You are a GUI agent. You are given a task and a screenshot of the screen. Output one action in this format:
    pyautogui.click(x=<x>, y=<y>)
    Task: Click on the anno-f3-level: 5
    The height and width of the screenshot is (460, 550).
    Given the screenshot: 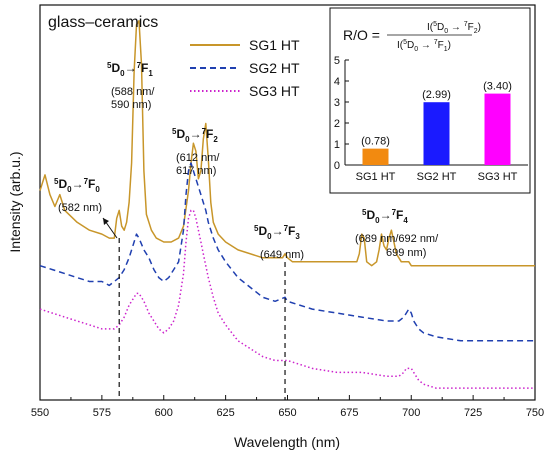 What is the action you would take?
    pyautogui.click(x=256, y=228)
    